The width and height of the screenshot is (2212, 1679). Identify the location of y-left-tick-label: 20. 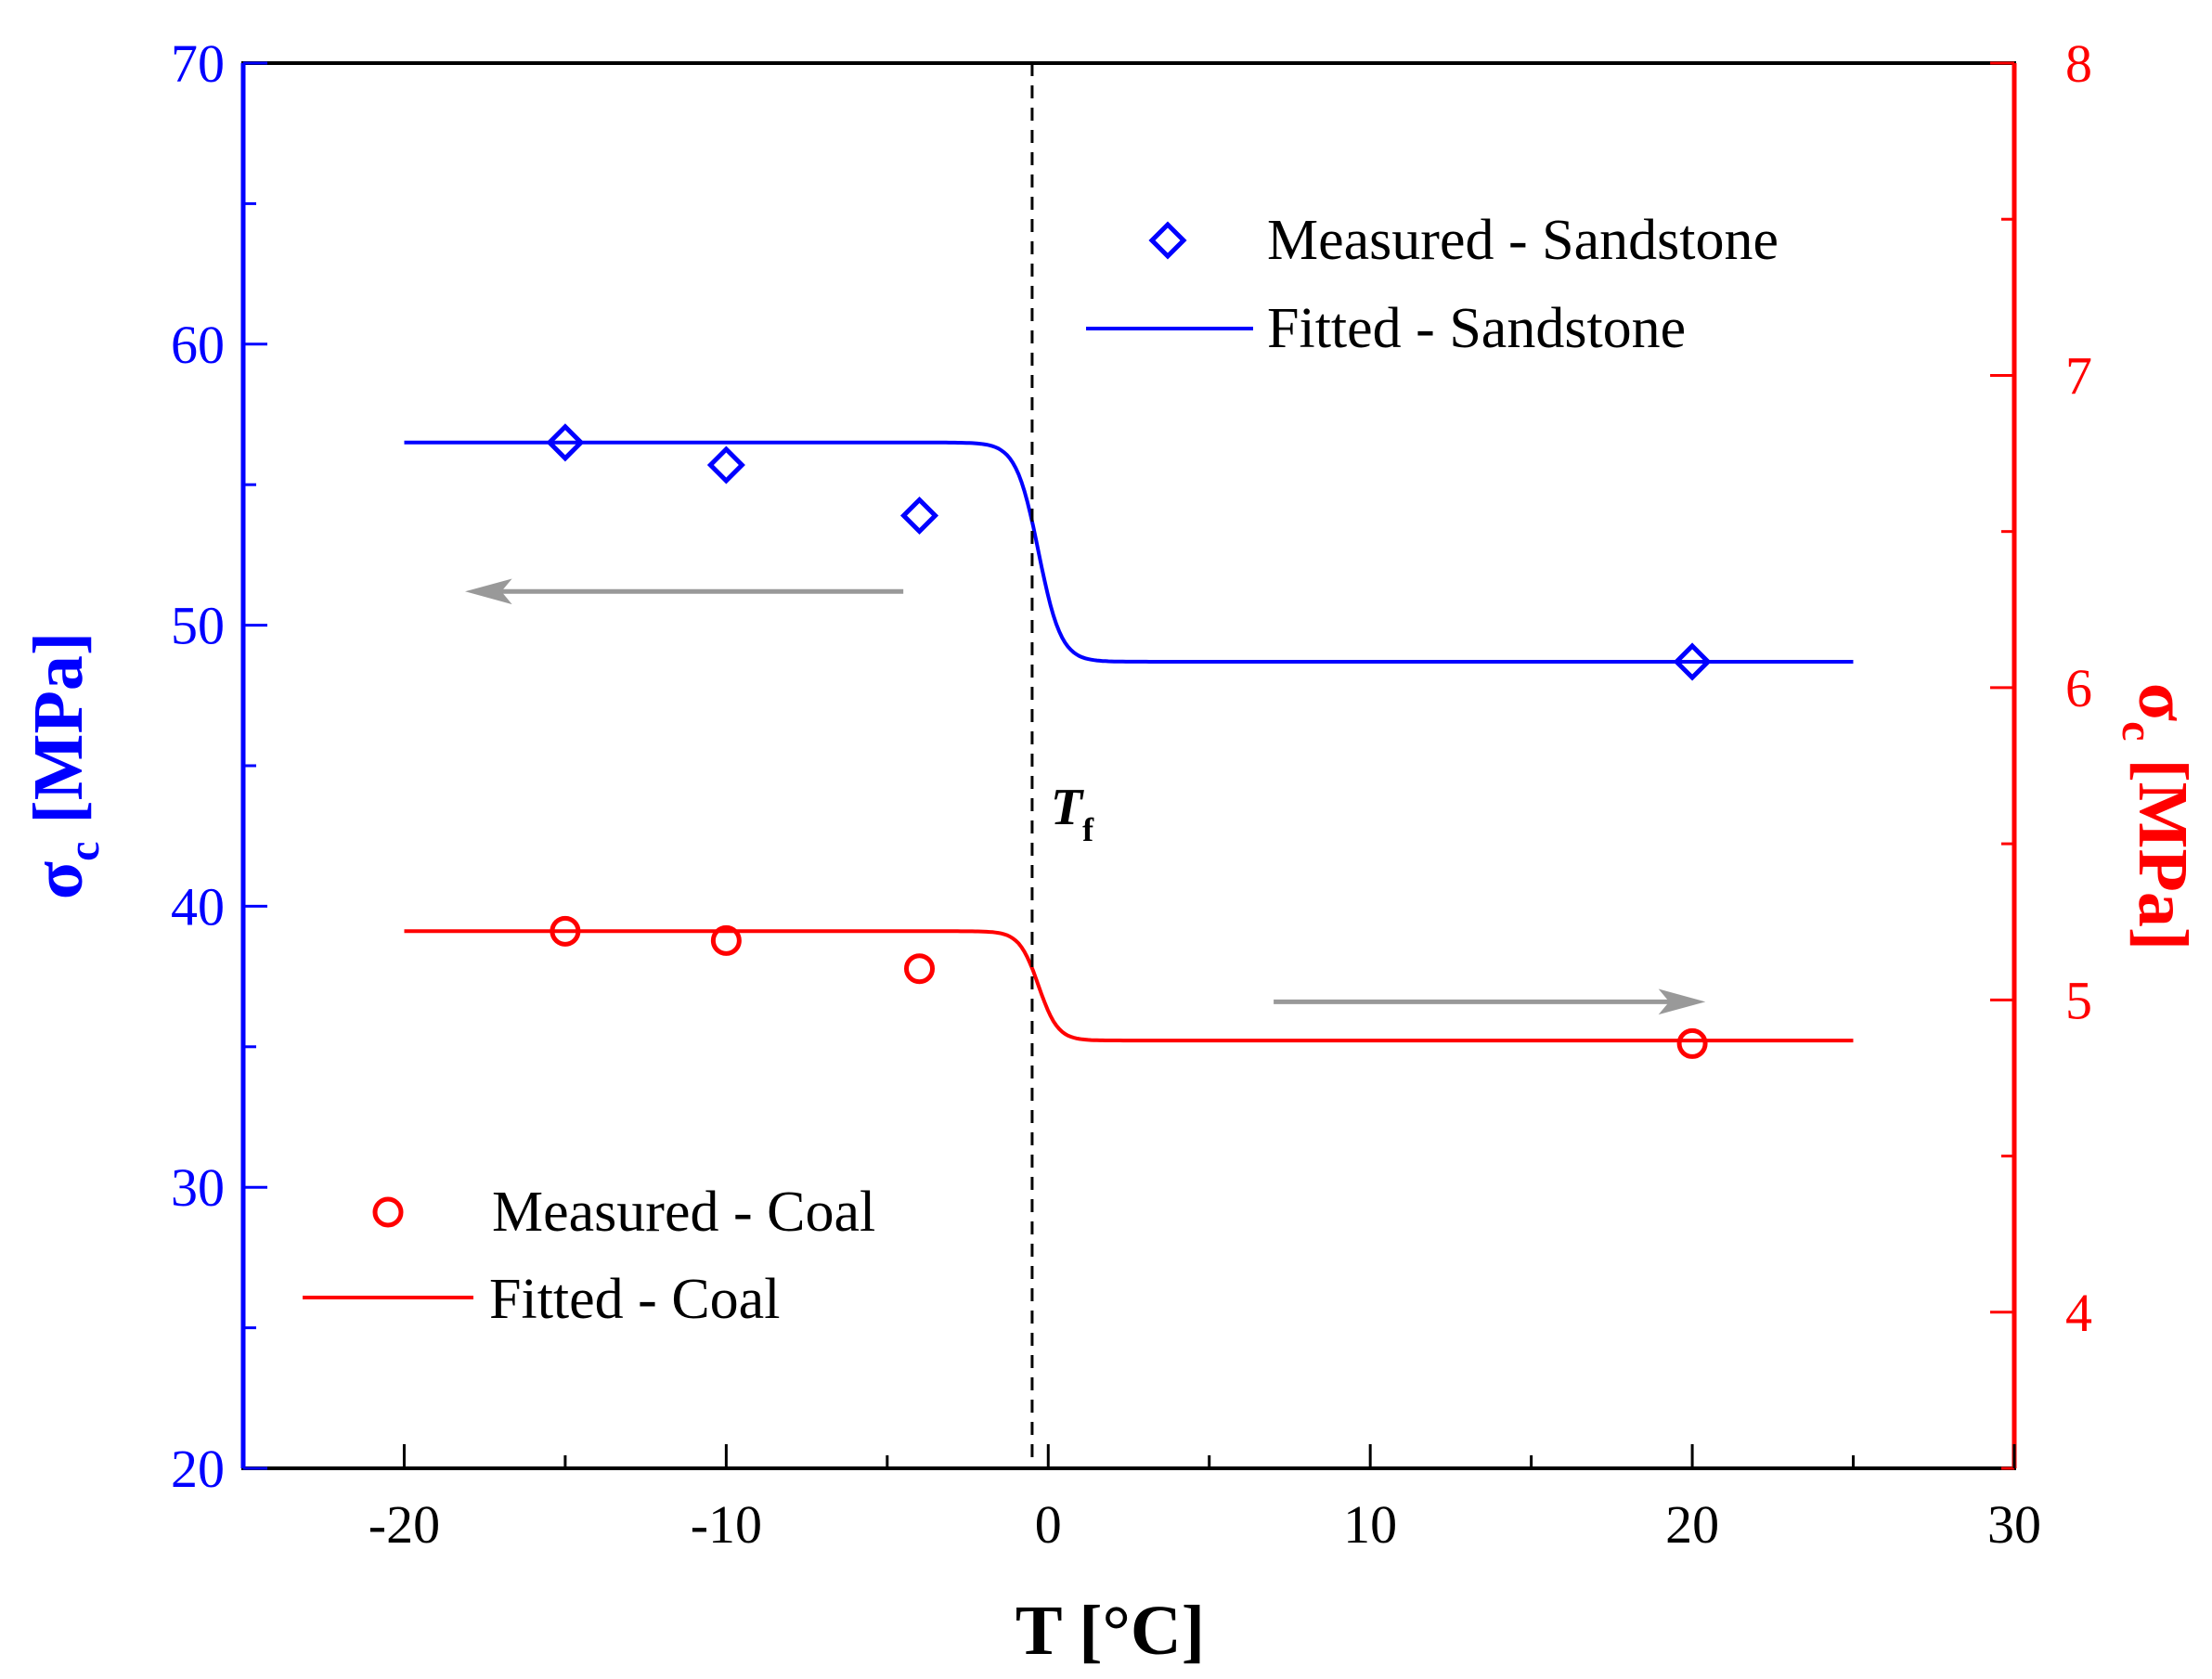
(198, 1469).